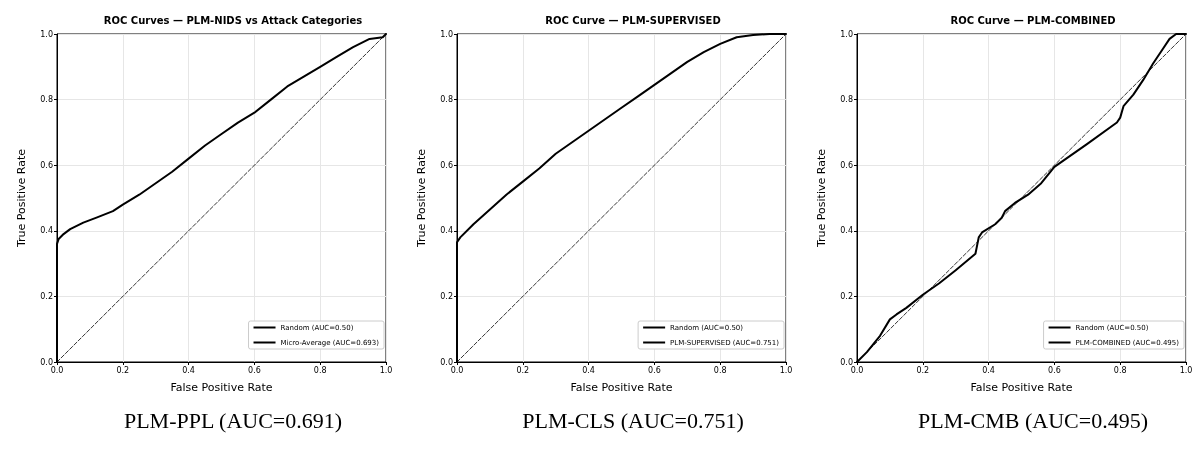 Image resolution: width=1203 pixels, height=449 pixels. What do you see at coordinates (1033, 20) in the screenshot?
I see `chart-title: ROC Curve — PLM-COMBINED` at bounding box center [1033, 20].